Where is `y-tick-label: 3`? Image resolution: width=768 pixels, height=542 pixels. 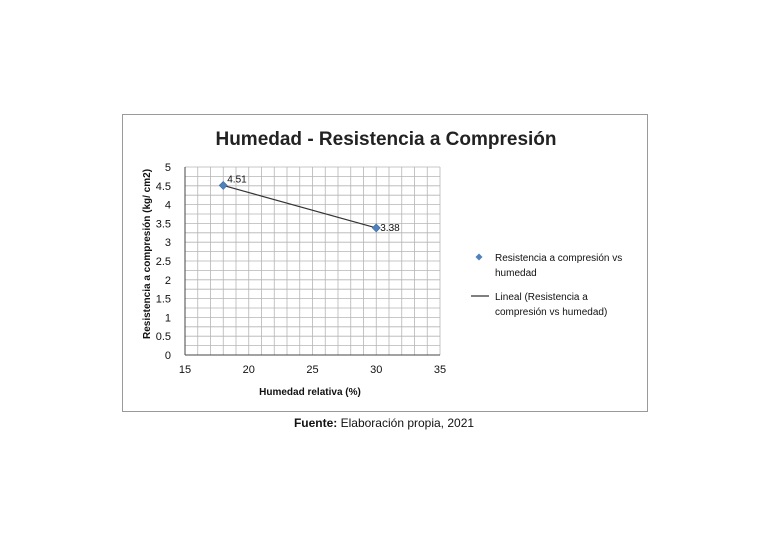 y-tick-label: 3 is located at coordinates (168, 243).